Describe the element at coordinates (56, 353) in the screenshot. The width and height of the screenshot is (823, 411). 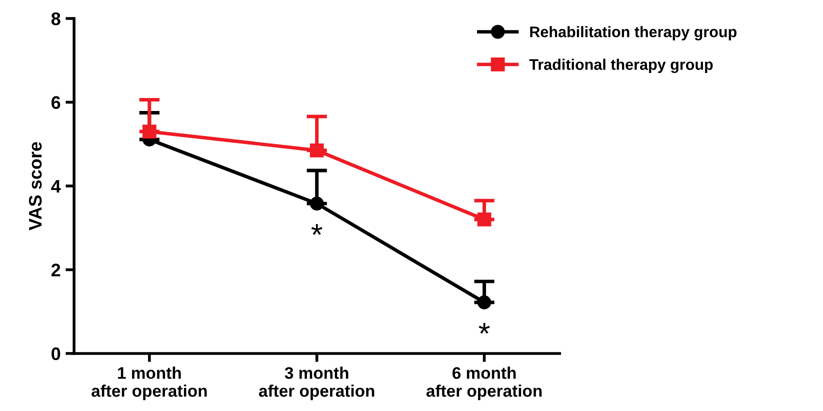
I see `y-tick-label: 0` at that location.